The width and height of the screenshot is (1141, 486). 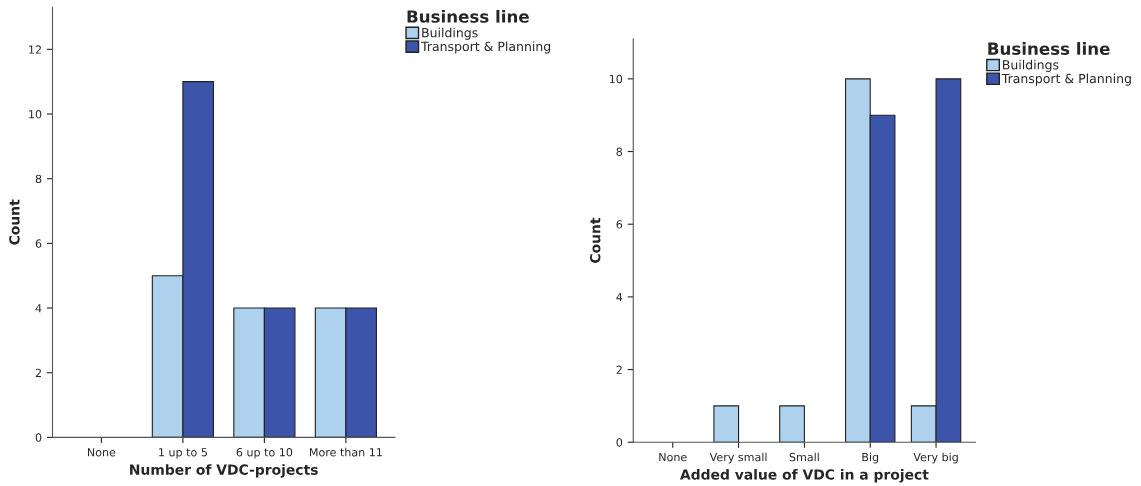 What do you see at coordinates (35, 49) in the screenshot?
I see `y-tick-label: 12` at bounding box center [35, 49].